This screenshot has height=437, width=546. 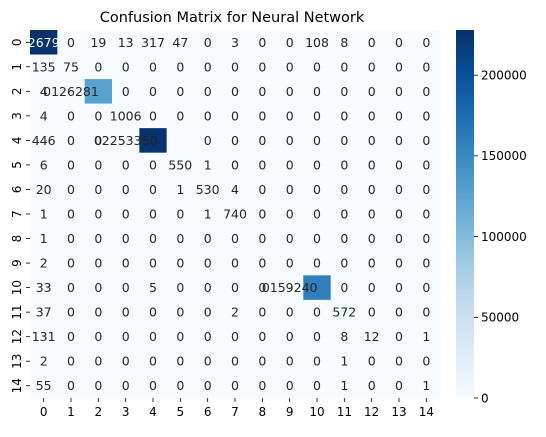 I want to click on cell-value-label: 108, so click(x=317, y=42).